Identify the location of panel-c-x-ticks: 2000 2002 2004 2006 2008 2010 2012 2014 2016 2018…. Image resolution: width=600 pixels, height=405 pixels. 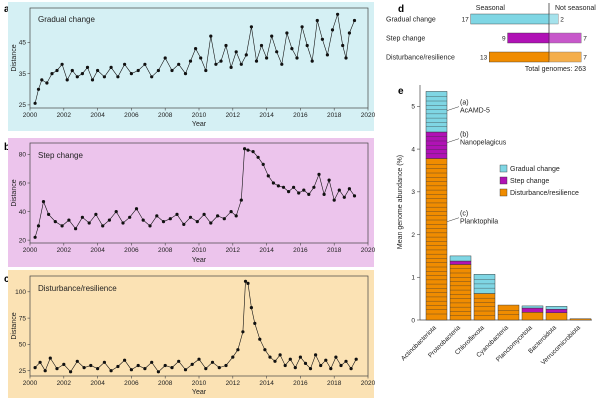
(199, 381).